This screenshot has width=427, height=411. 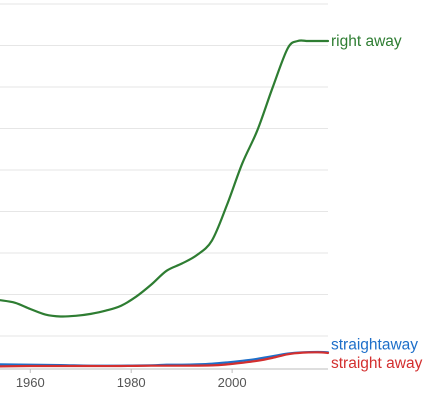 What do you see at coordinates (232, 382) in the screenshot?
I see `x-tick-label: 2000` at bounding box center [232, 382].